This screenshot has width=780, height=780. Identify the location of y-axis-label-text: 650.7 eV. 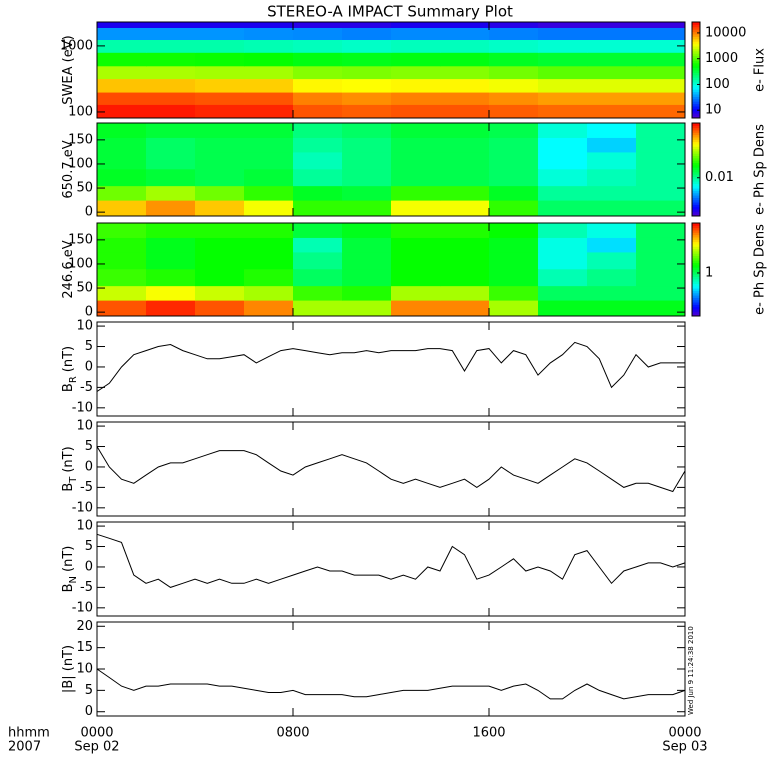
(68, 169).